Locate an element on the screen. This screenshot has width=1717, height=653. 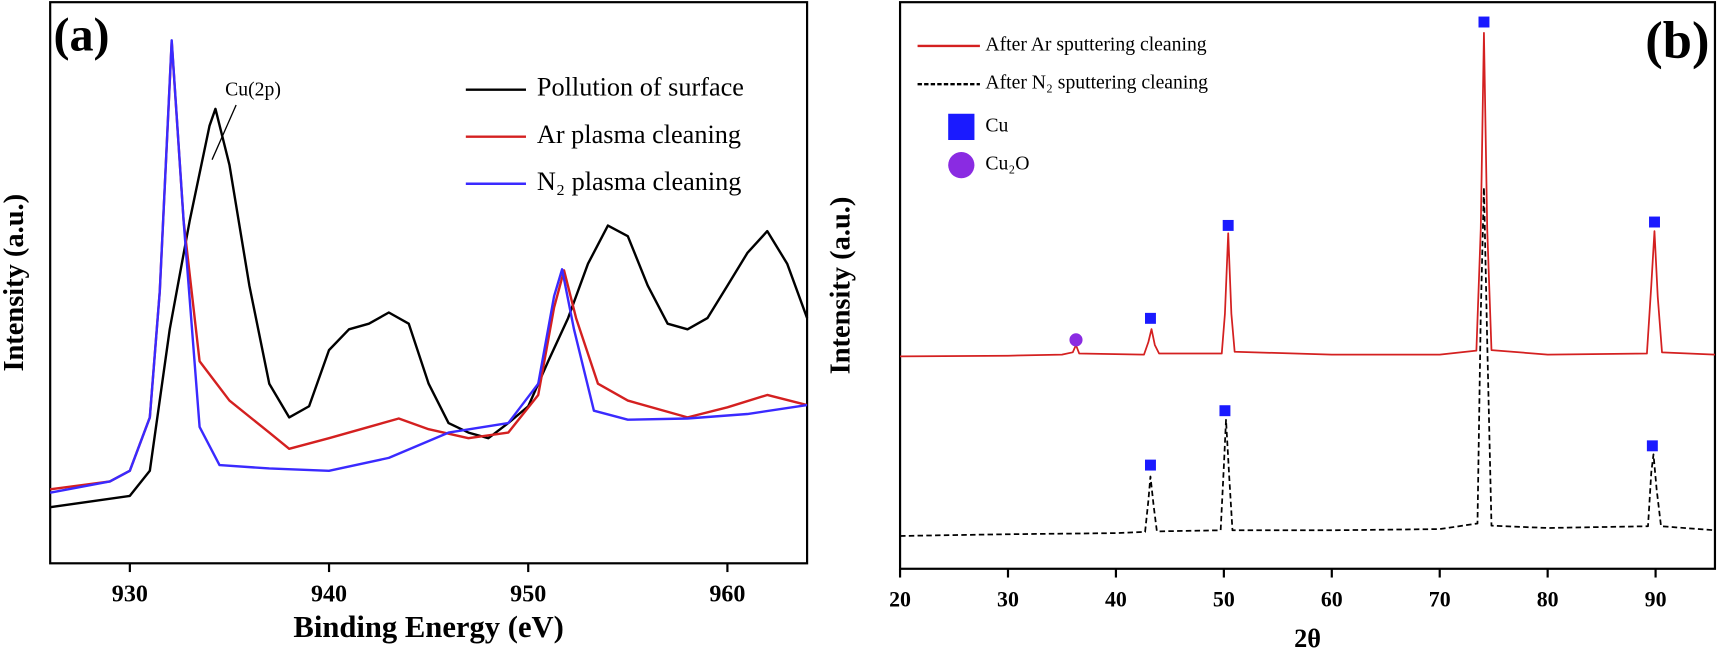
annotation: Cu(2p) is located at coordinates (253, 89).